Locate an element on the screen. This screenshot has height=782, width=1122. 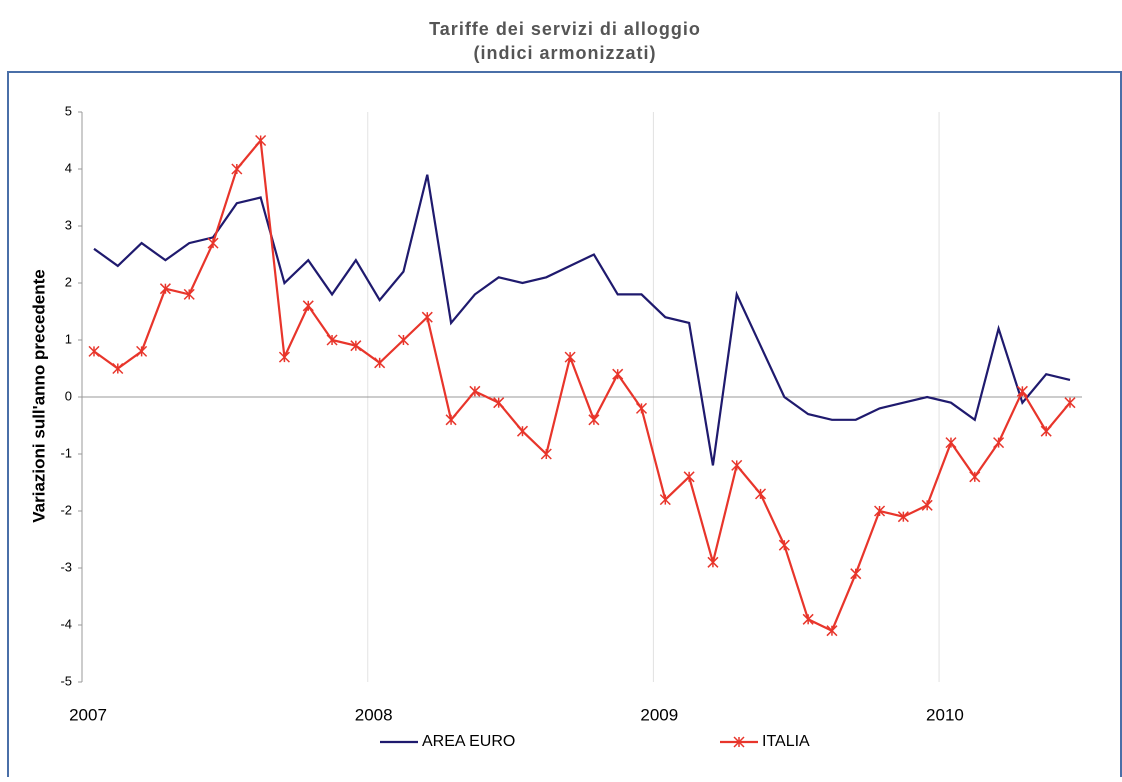
y-tick-label: -4 is located at coordinates (66, 623).